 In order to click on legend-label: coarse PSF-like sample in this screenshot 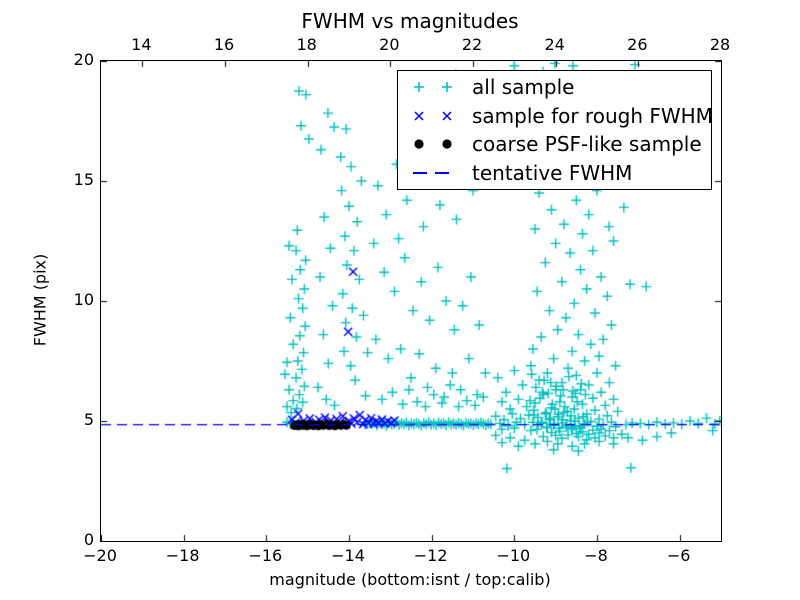, I will do `click(587, 144)`.